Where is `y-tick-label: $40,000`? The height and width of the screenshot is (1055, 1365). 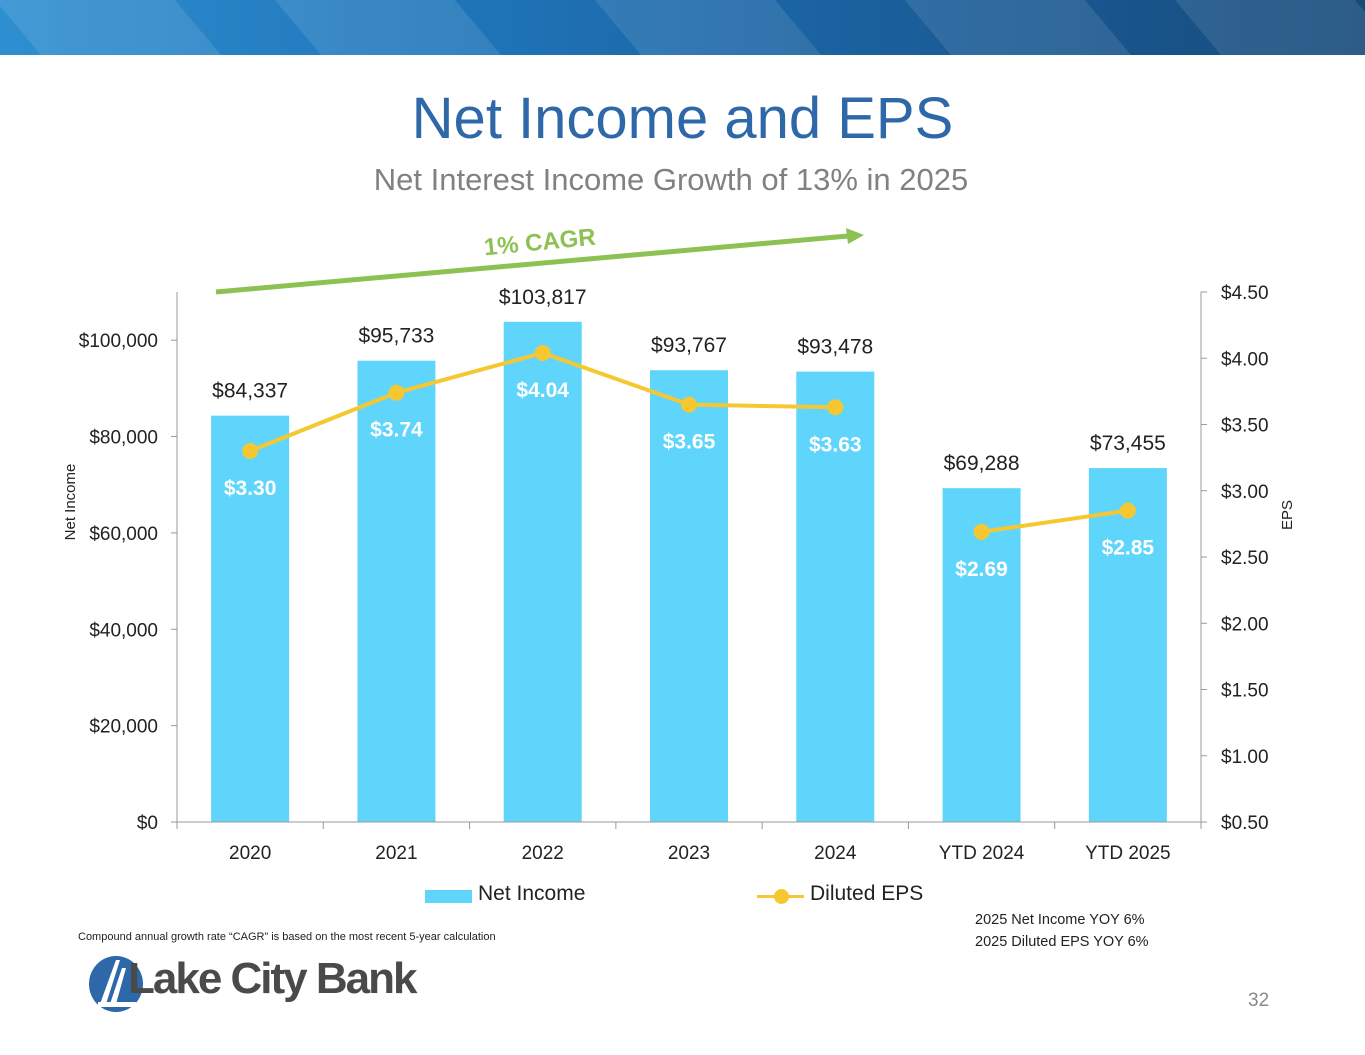
y-tick-label: $40,000 is located at coordinates (123, 630).